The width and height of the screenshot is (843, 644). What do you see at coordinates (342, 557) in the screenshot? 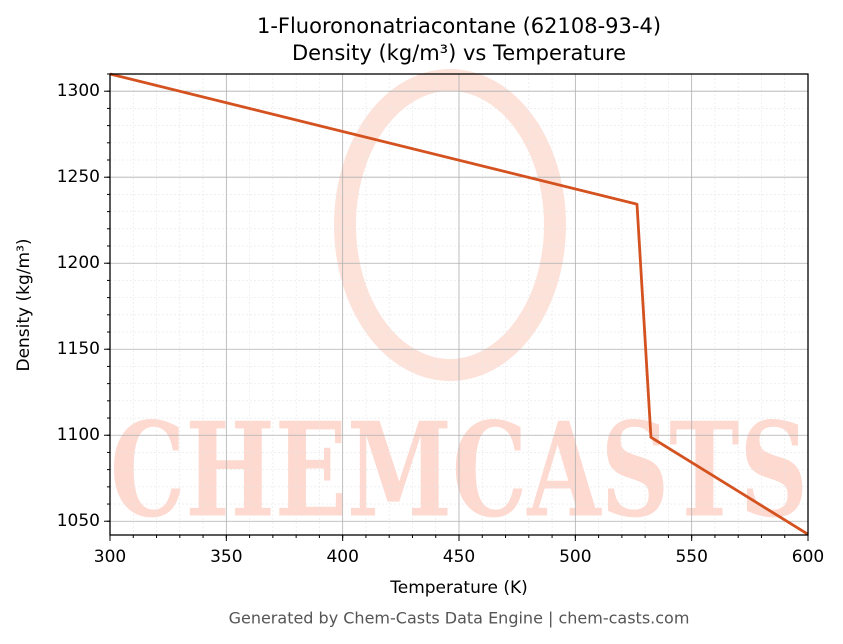
I see `x-tick-label: 400` at bounding box center [342, 557].